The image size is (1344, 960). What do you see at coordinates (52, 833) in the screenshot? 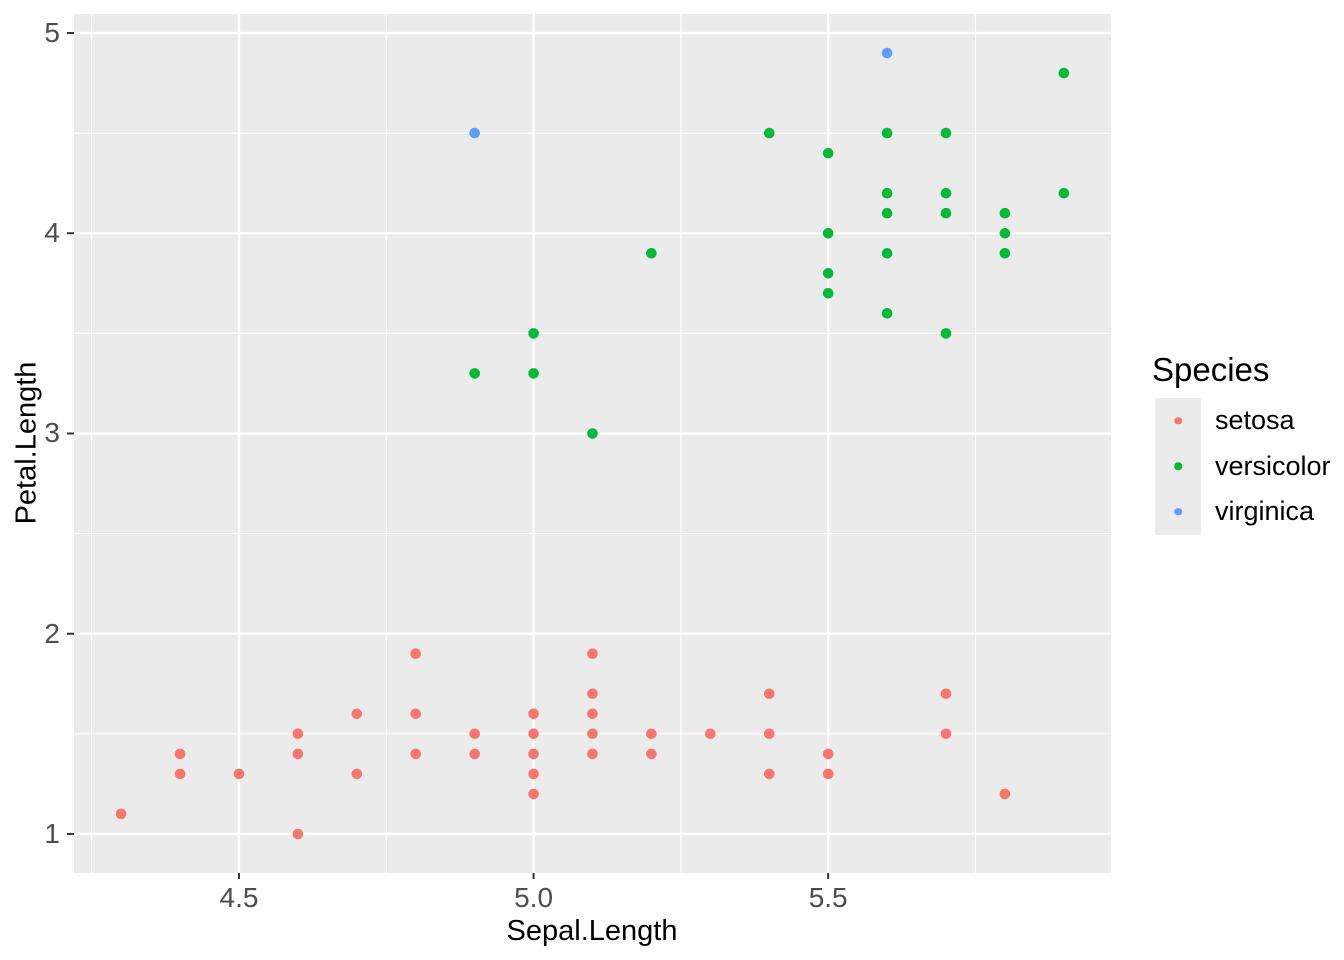
I see `y-tick-label: 1` at bounding box center [52, 833].